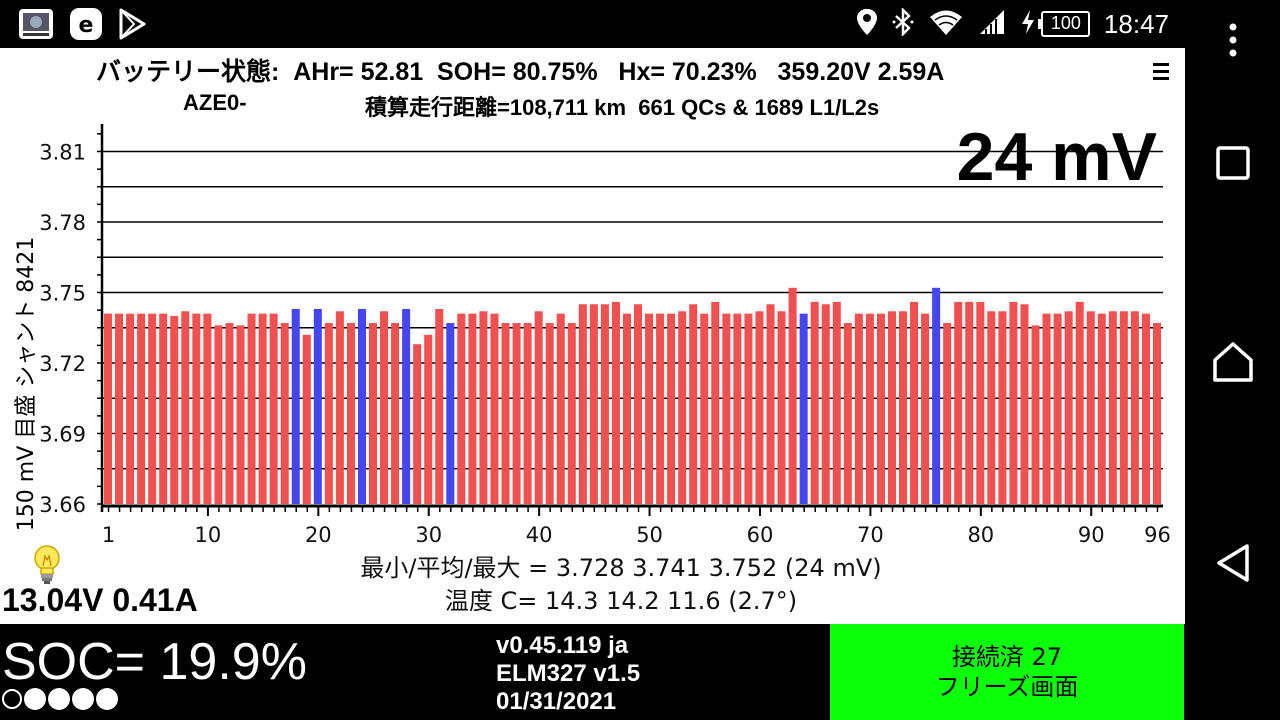  What do you see at coordinates (1157, 535) in the screenshot?
I see `x-tick-label: 96` at bounding box center [1157, 535].